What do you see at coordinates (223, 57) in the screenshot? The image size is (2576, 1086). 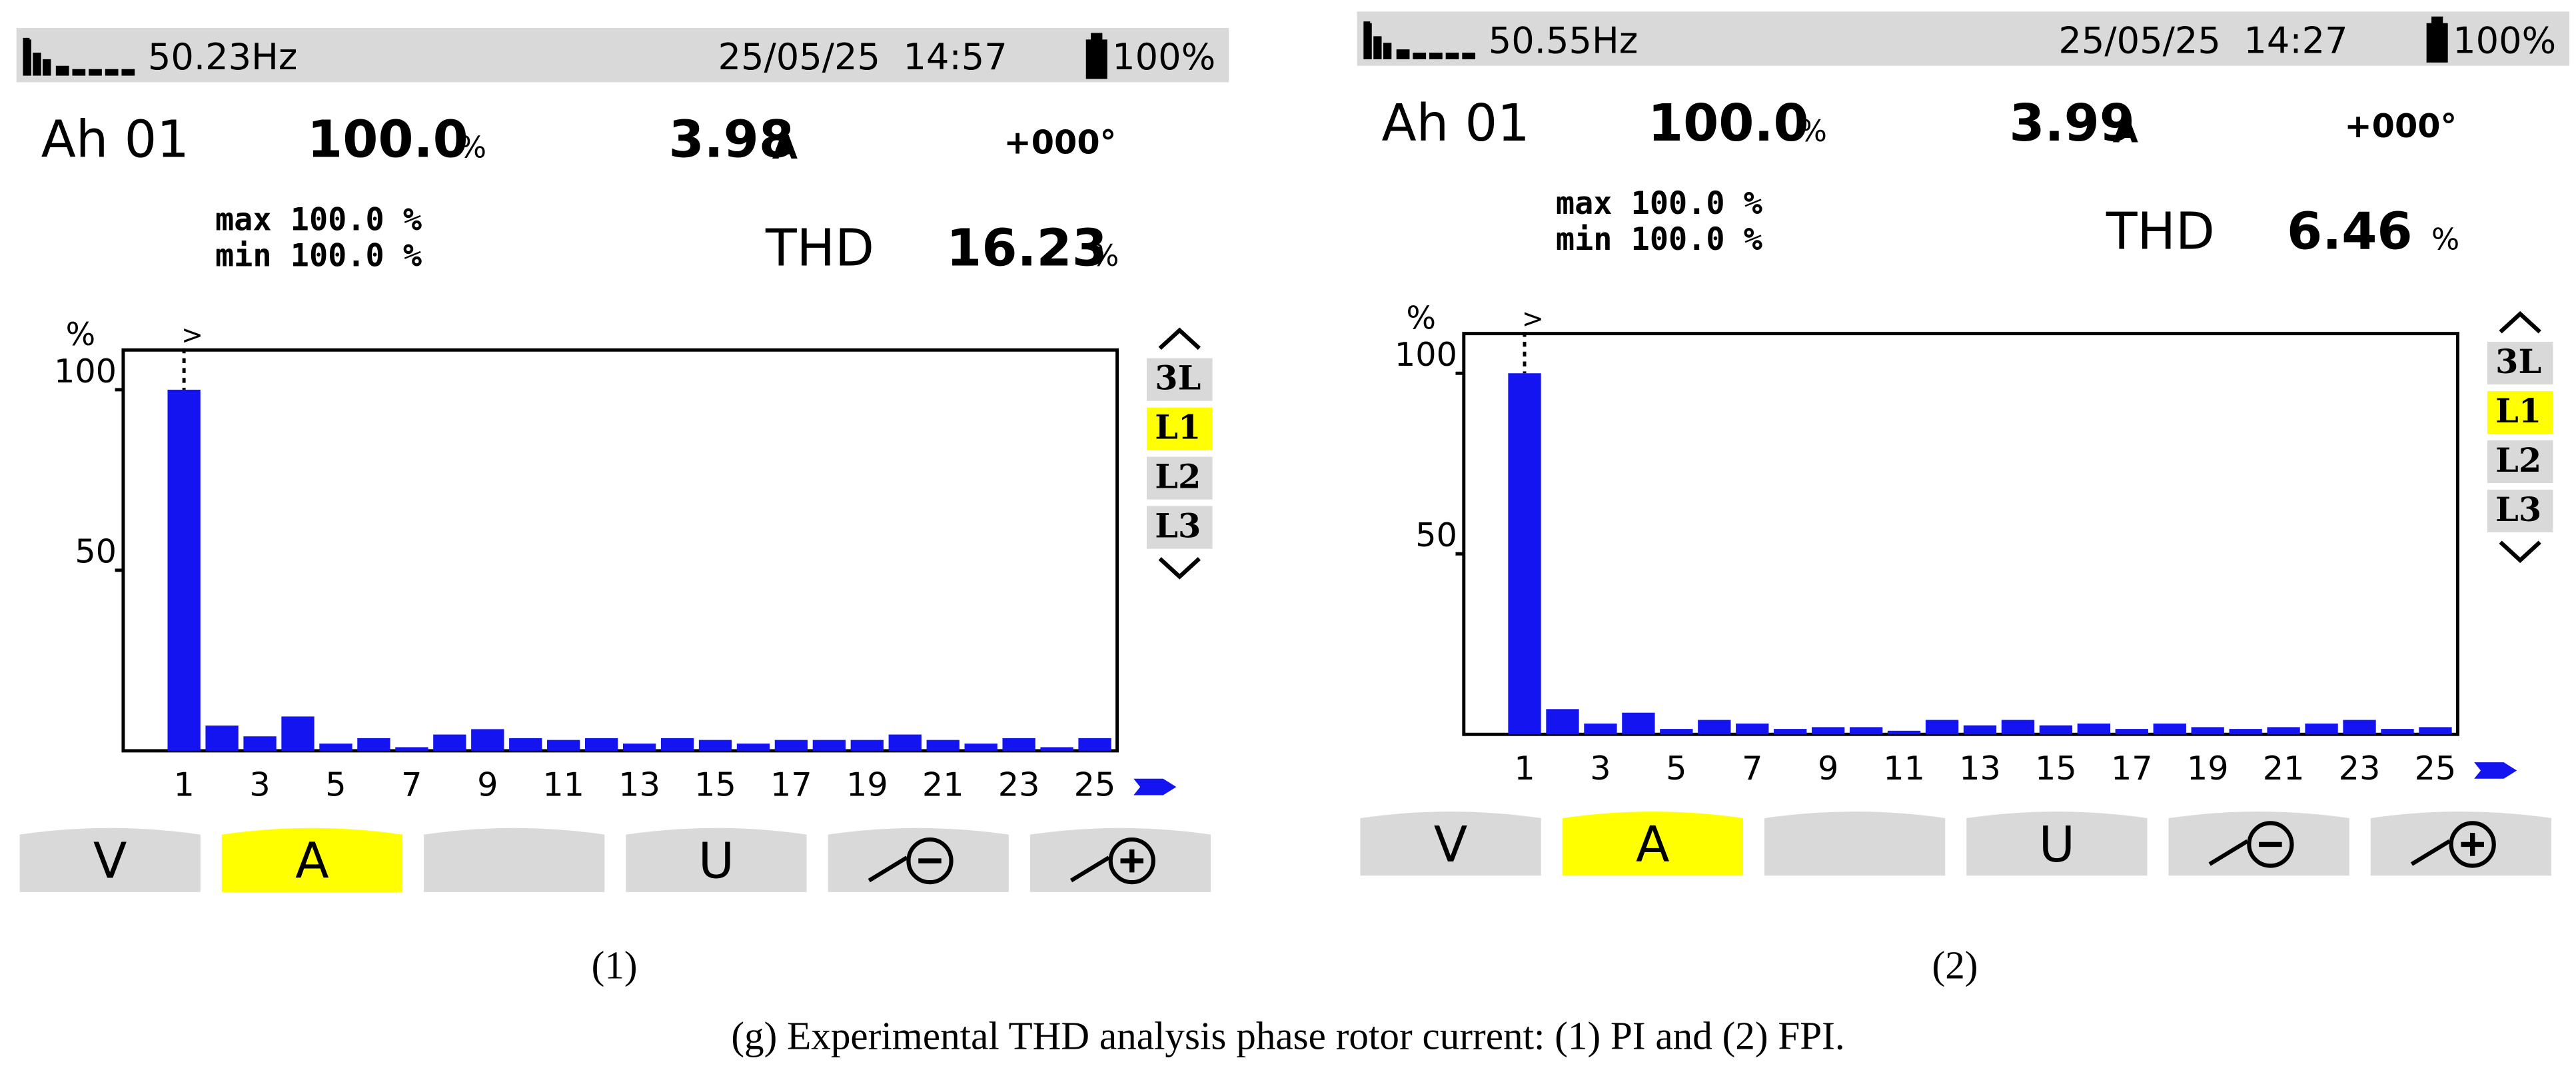 I see `frequency: 50.23Hz` at bounding box center [223, 57].